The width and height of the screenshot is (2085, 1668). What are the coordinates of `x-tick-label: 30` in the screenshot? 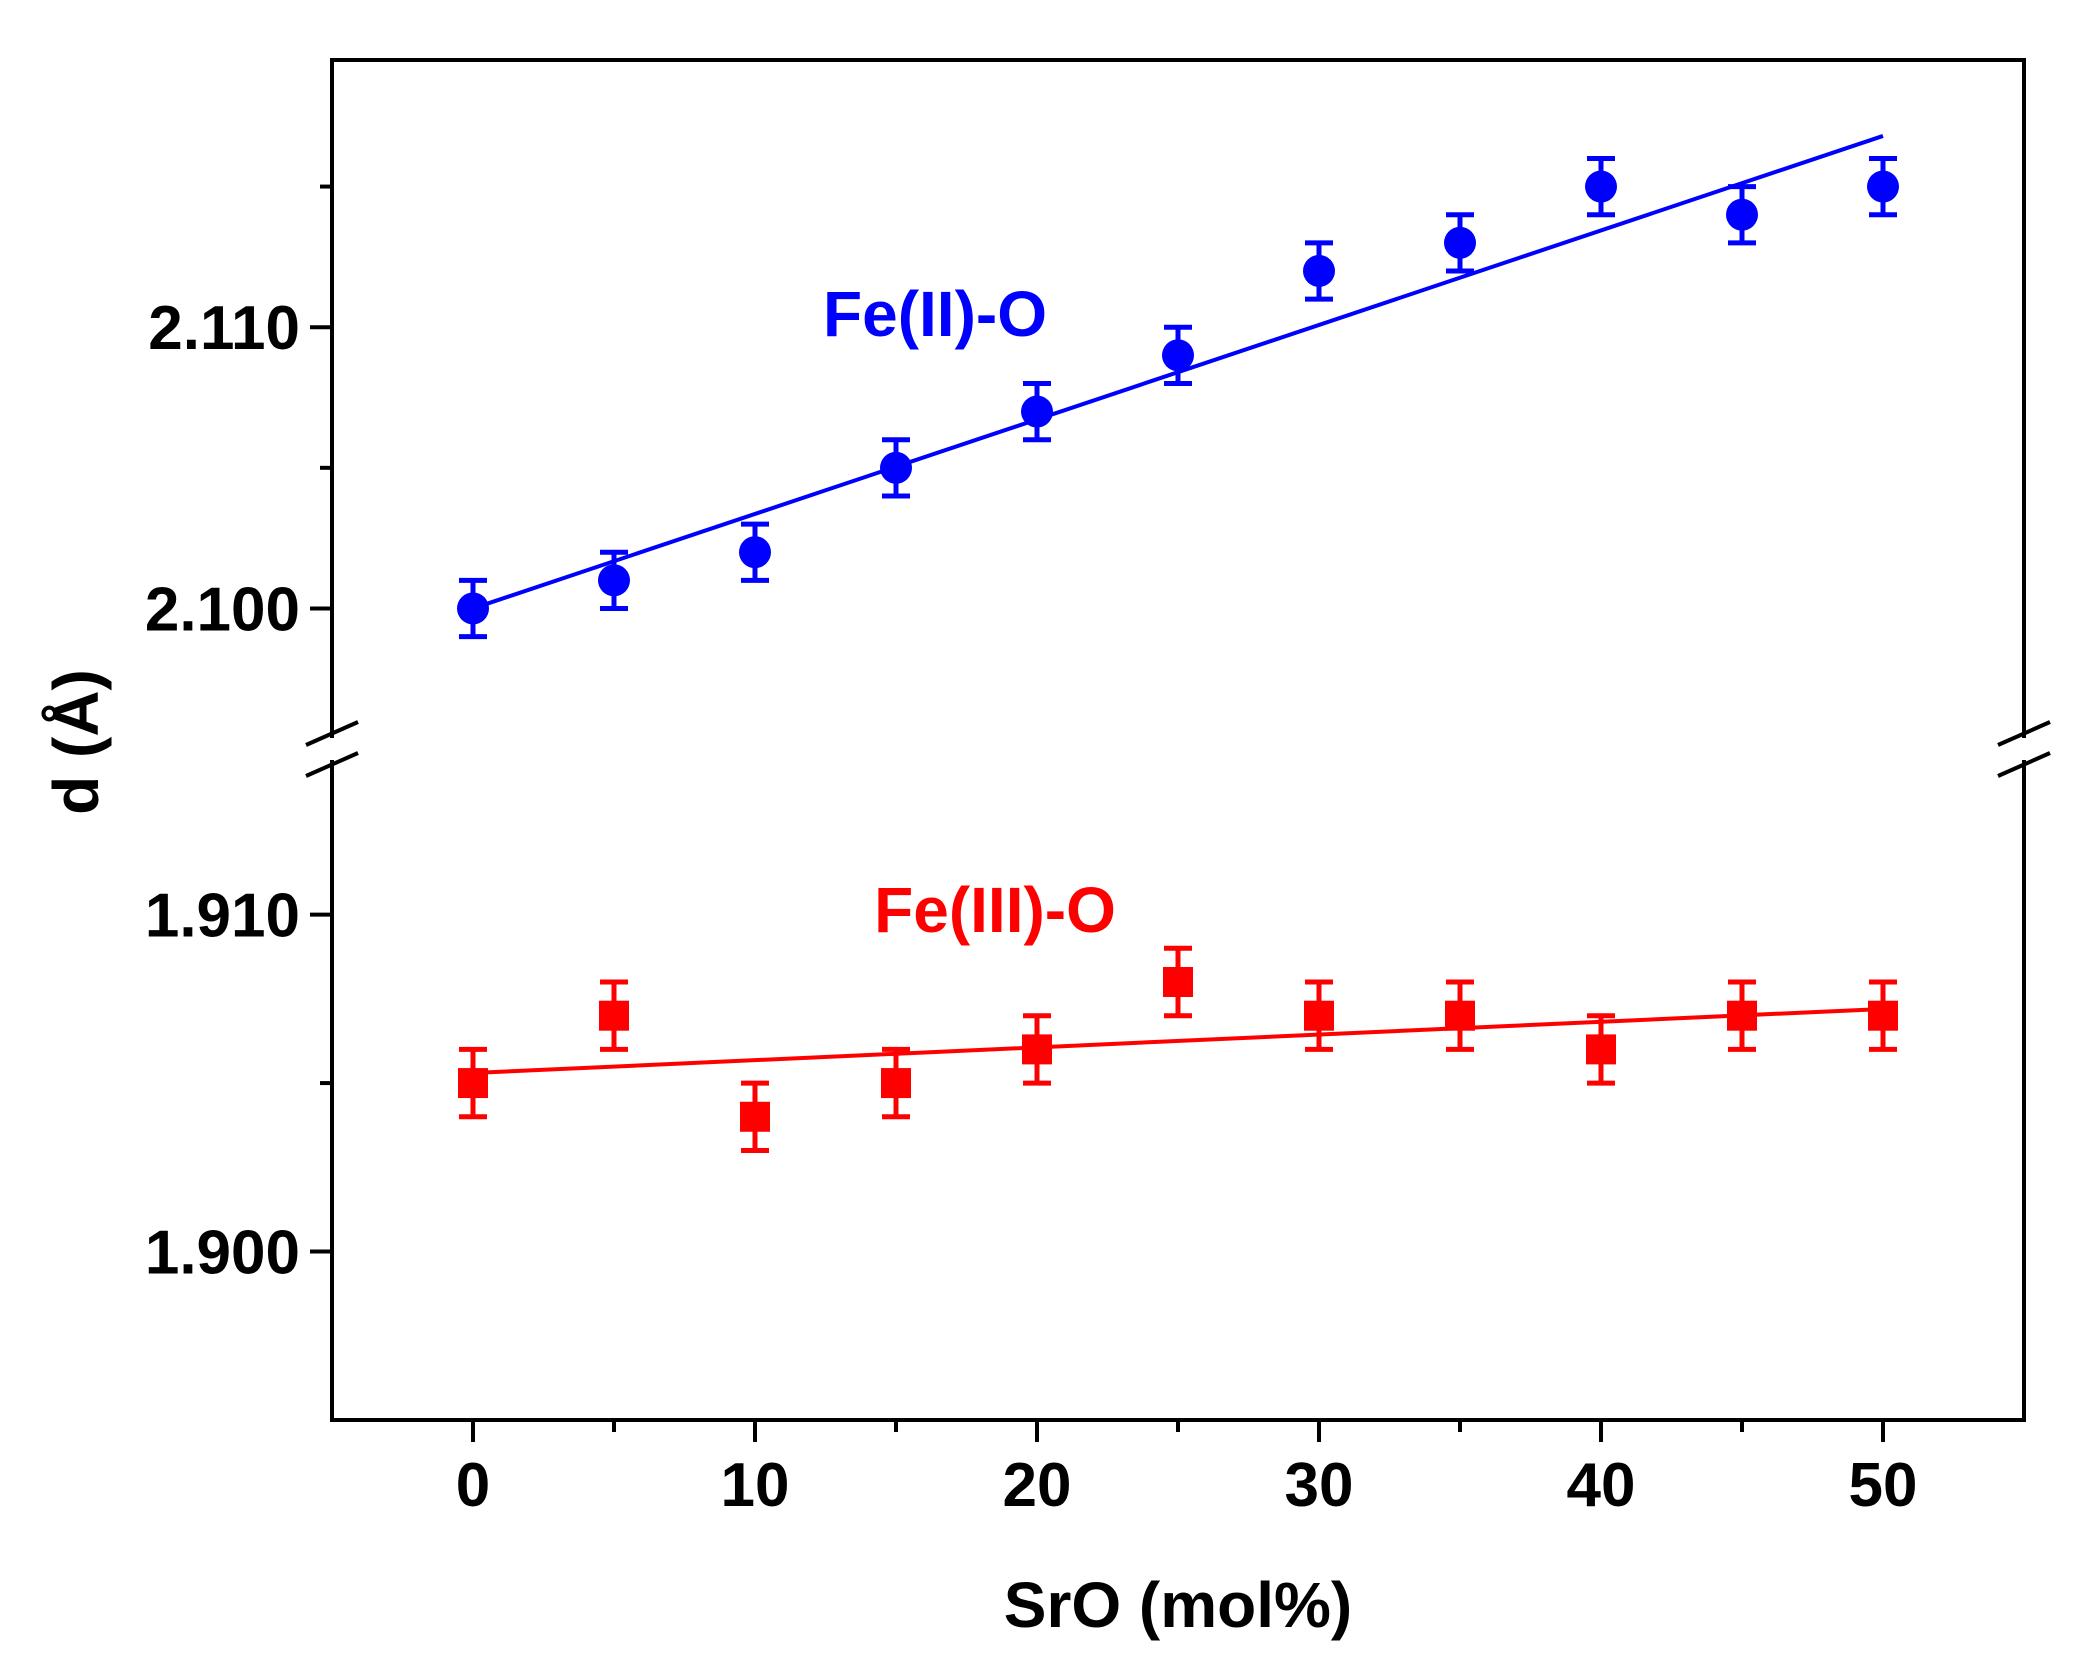 It's located at (1319, 1485).